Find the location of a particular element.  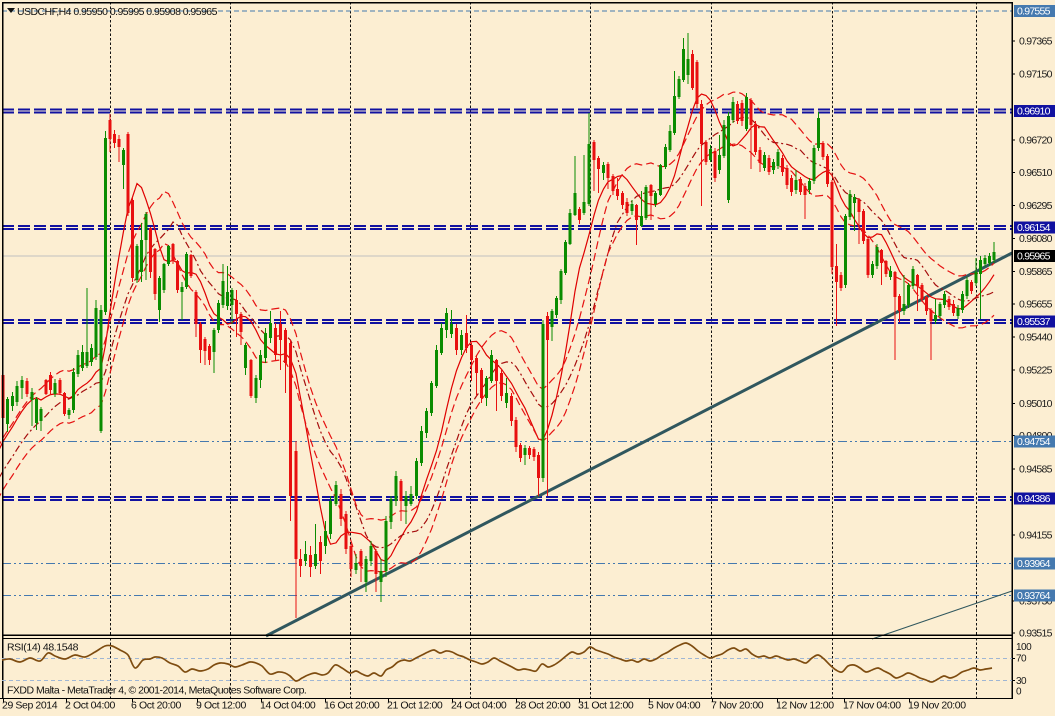

svg-text: 9 Oct 12:00 is located at coordinates (221, 706).